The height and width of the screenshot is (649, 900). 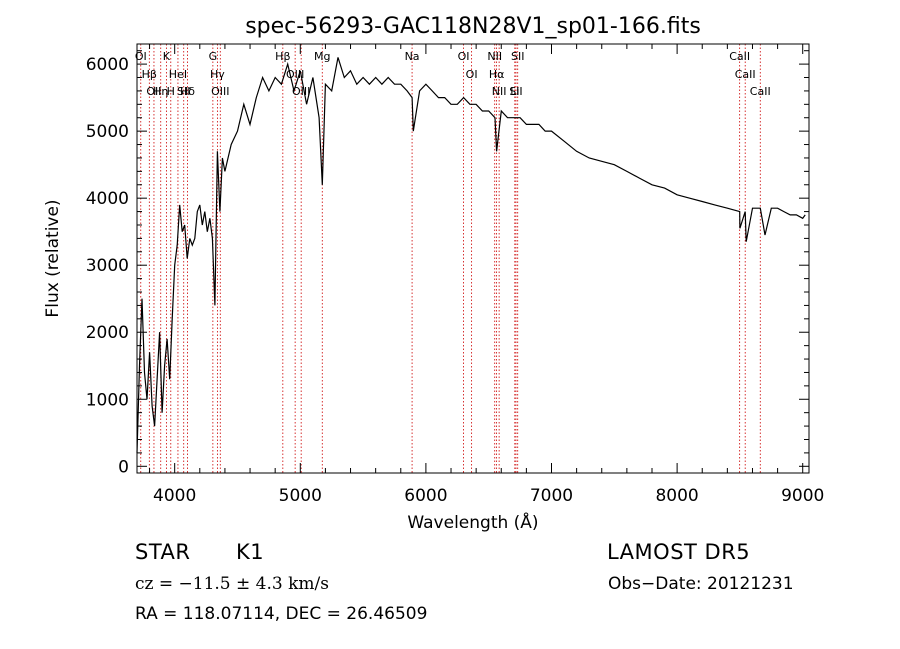 What do you see at coordinates (171, 91) in the screenshot?
I see `spectral-line-label: H` at bounding box center [171, 91].